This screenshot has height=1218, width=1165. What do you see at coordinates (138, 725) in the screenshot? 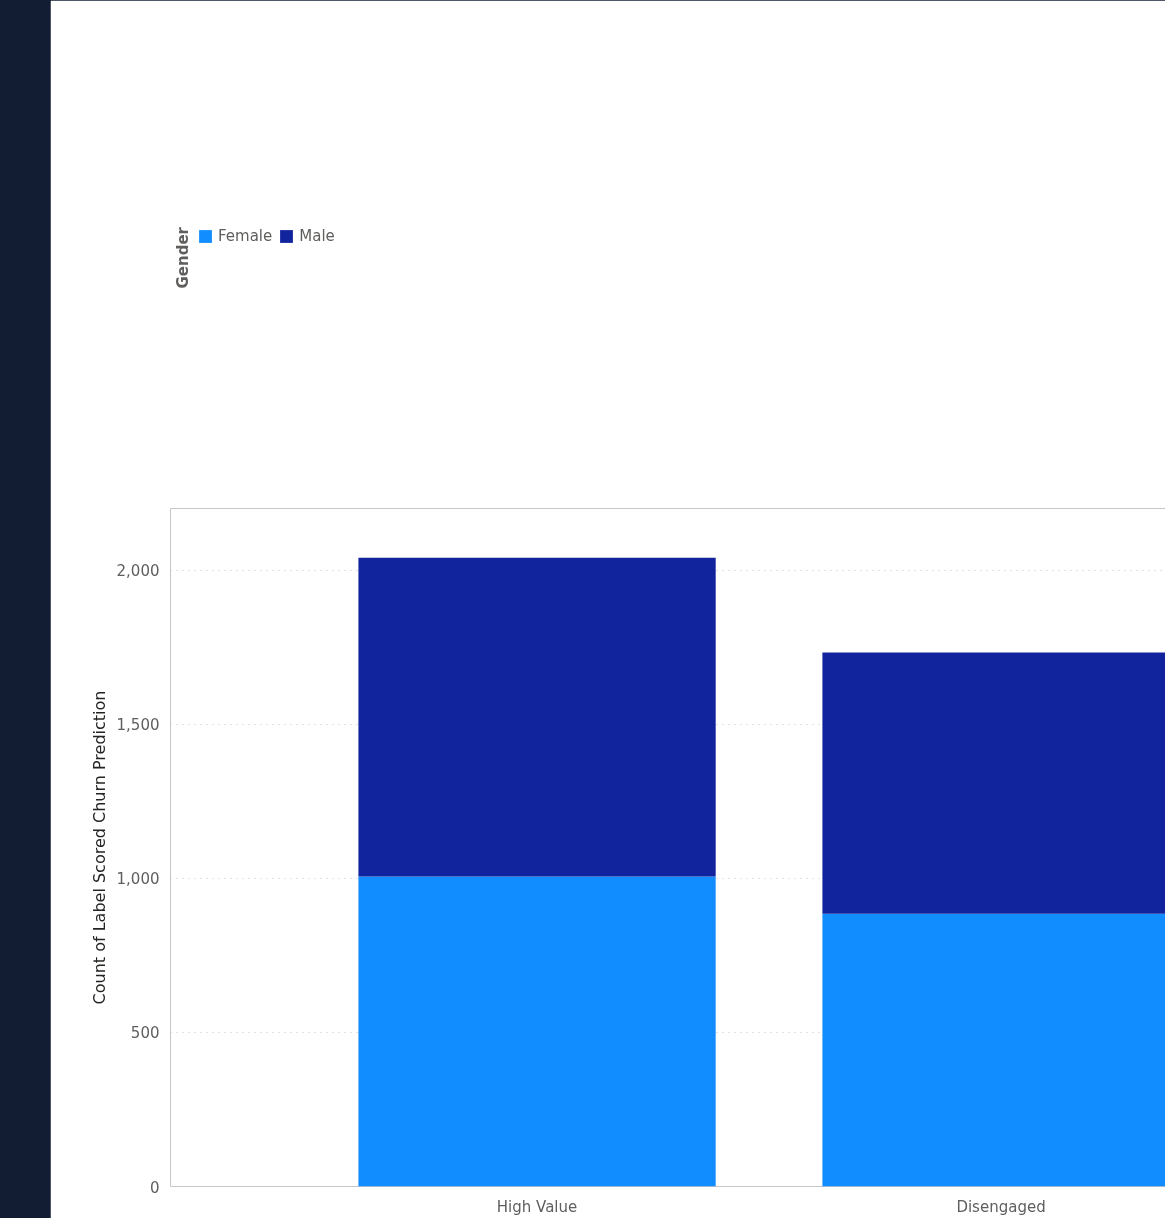
I see `y-tick-label: 1,500` at bounding box center [138, 725].